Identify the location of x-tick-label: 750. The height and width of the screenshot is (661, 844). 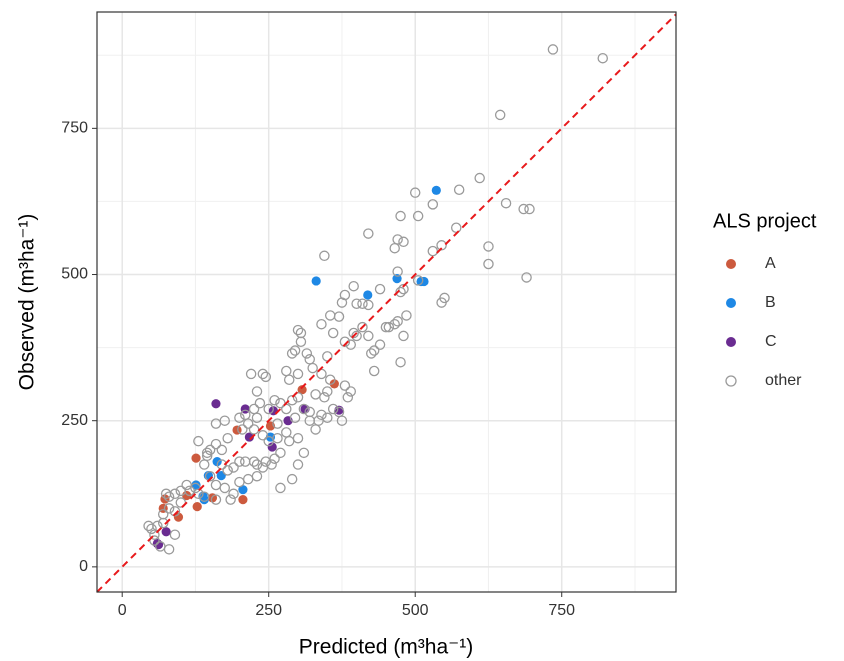
(561, 610).